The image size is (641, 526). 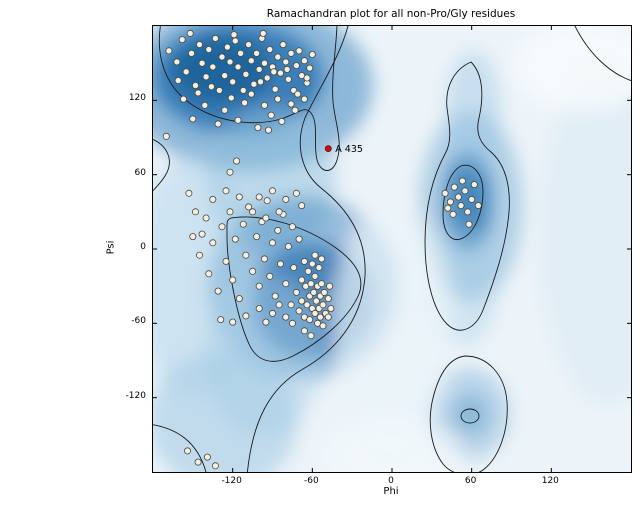 I want to click on marked-residue-layer: A 435, so click(x=343, y=149).